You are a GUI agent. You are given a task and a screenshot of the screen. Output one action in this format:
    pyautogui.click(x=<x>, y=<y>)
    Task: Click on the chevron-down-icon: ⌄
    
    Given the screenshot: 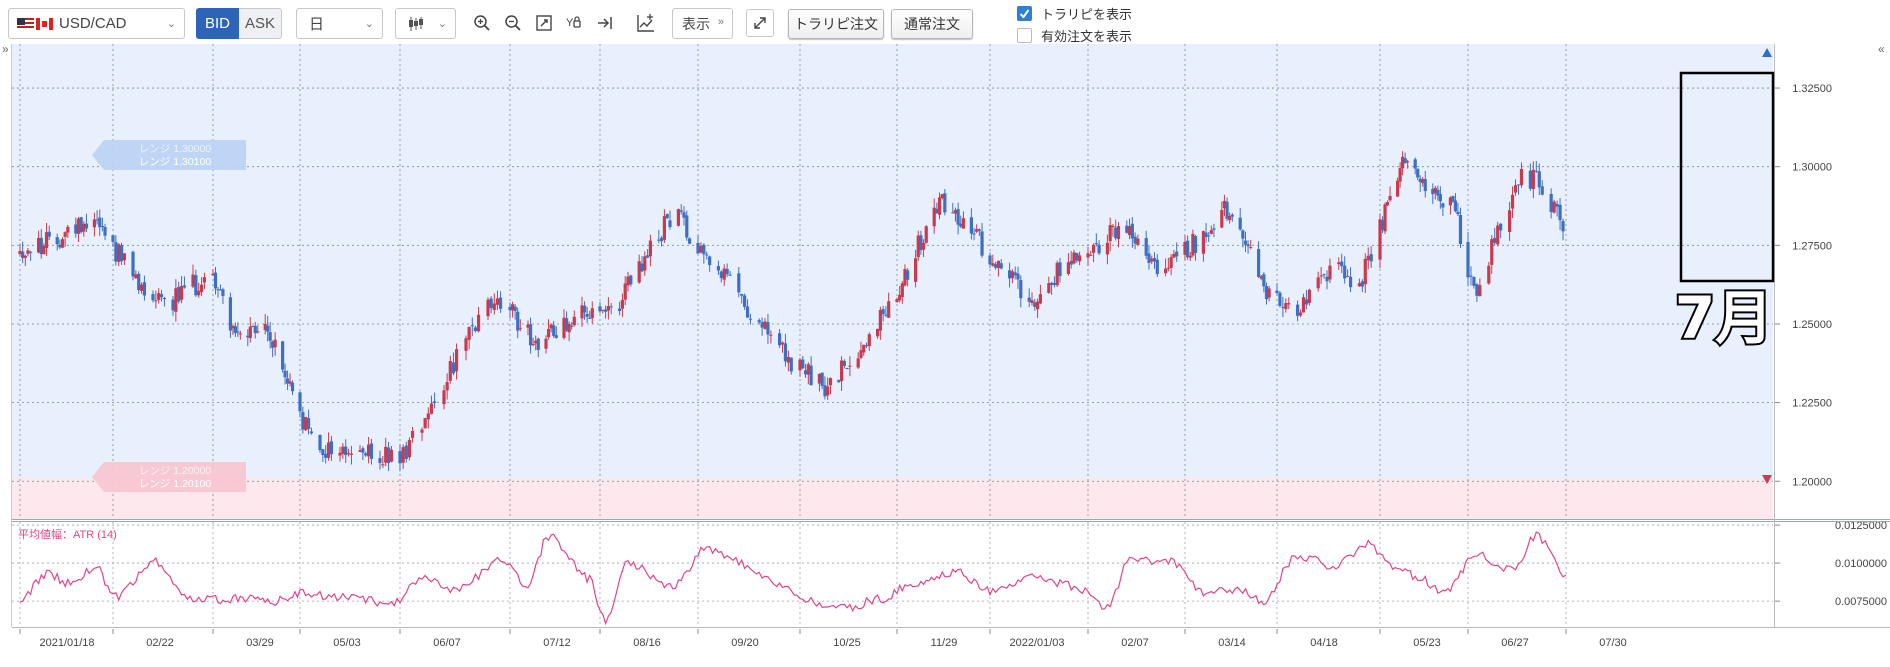 What is the action you would take?
    pyautogui.click(x=442, y=24)
    